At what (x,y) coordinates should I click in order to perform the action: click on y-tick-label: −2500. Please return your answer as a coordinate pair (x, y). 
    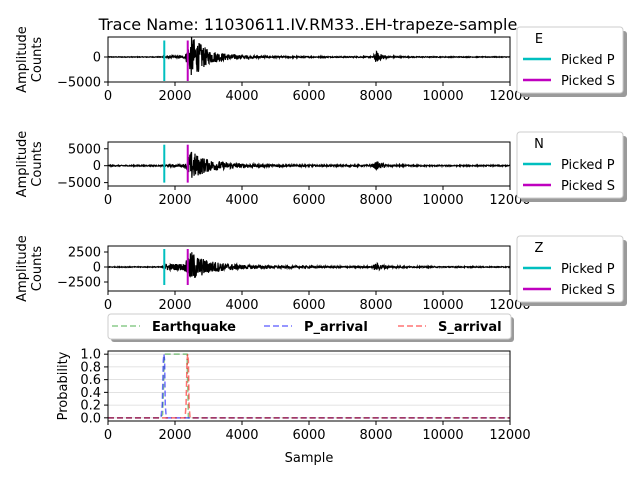
    Looking at the image, I should click on (79, 283).